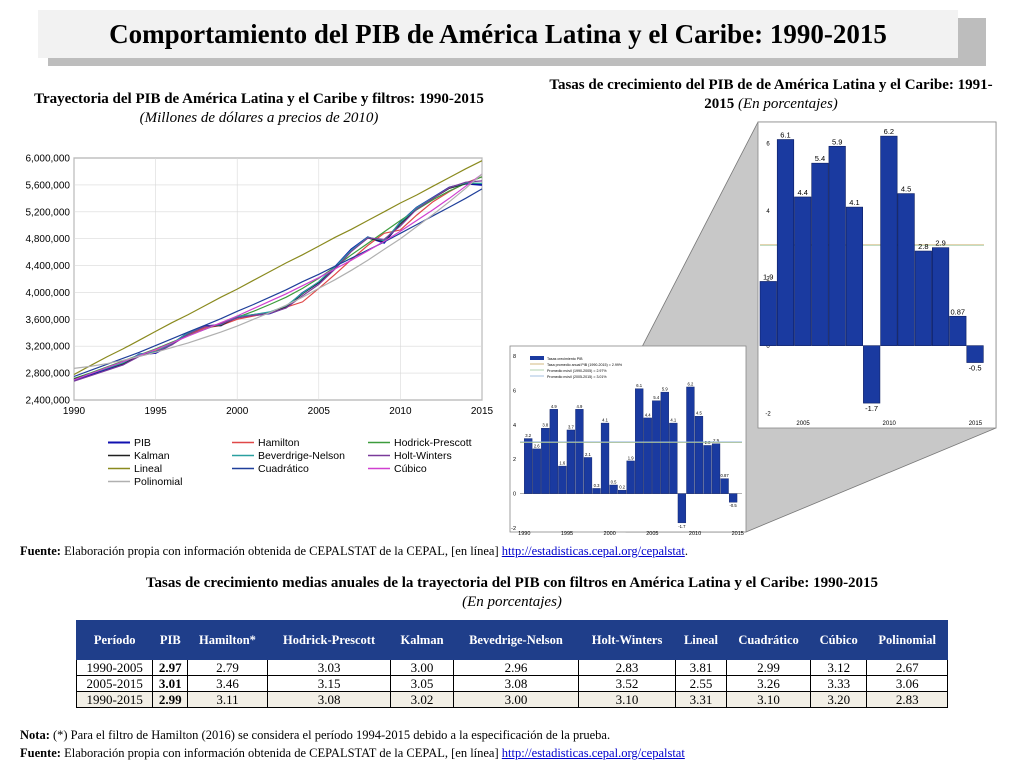  Describe the element at coordinates (673, 420) in the screenshot. I see `small-bar-label: 4.1` at that location.